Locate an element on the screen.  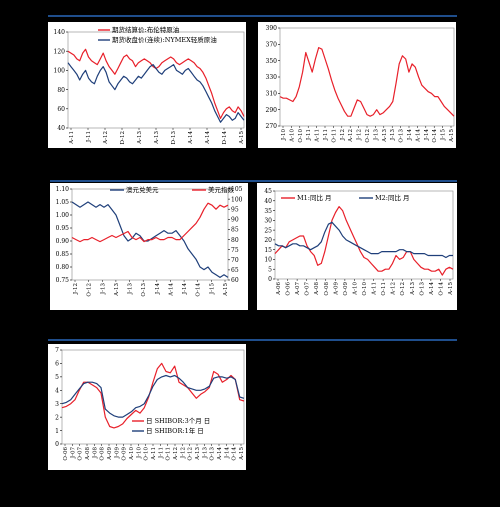
p3-y2-tick-label: 80 is located at coordinates (235, 240).